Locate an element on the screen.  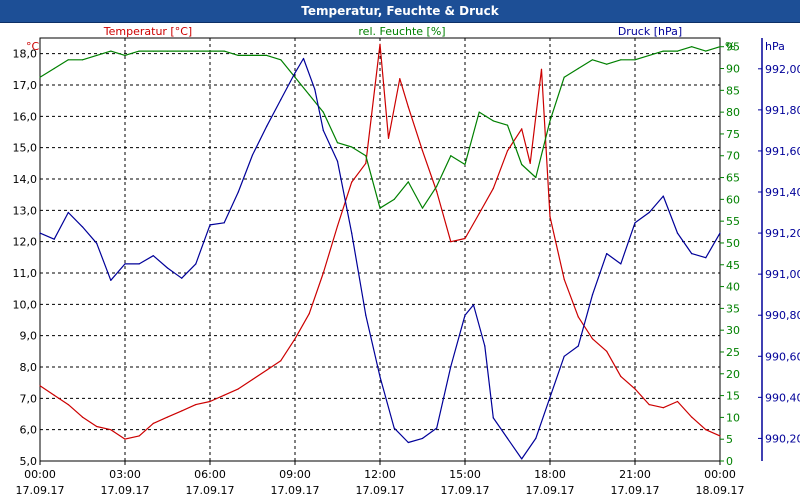
window-title-bar: Temperatur, Feuchte & Druck is located at coordinates (400, 11).